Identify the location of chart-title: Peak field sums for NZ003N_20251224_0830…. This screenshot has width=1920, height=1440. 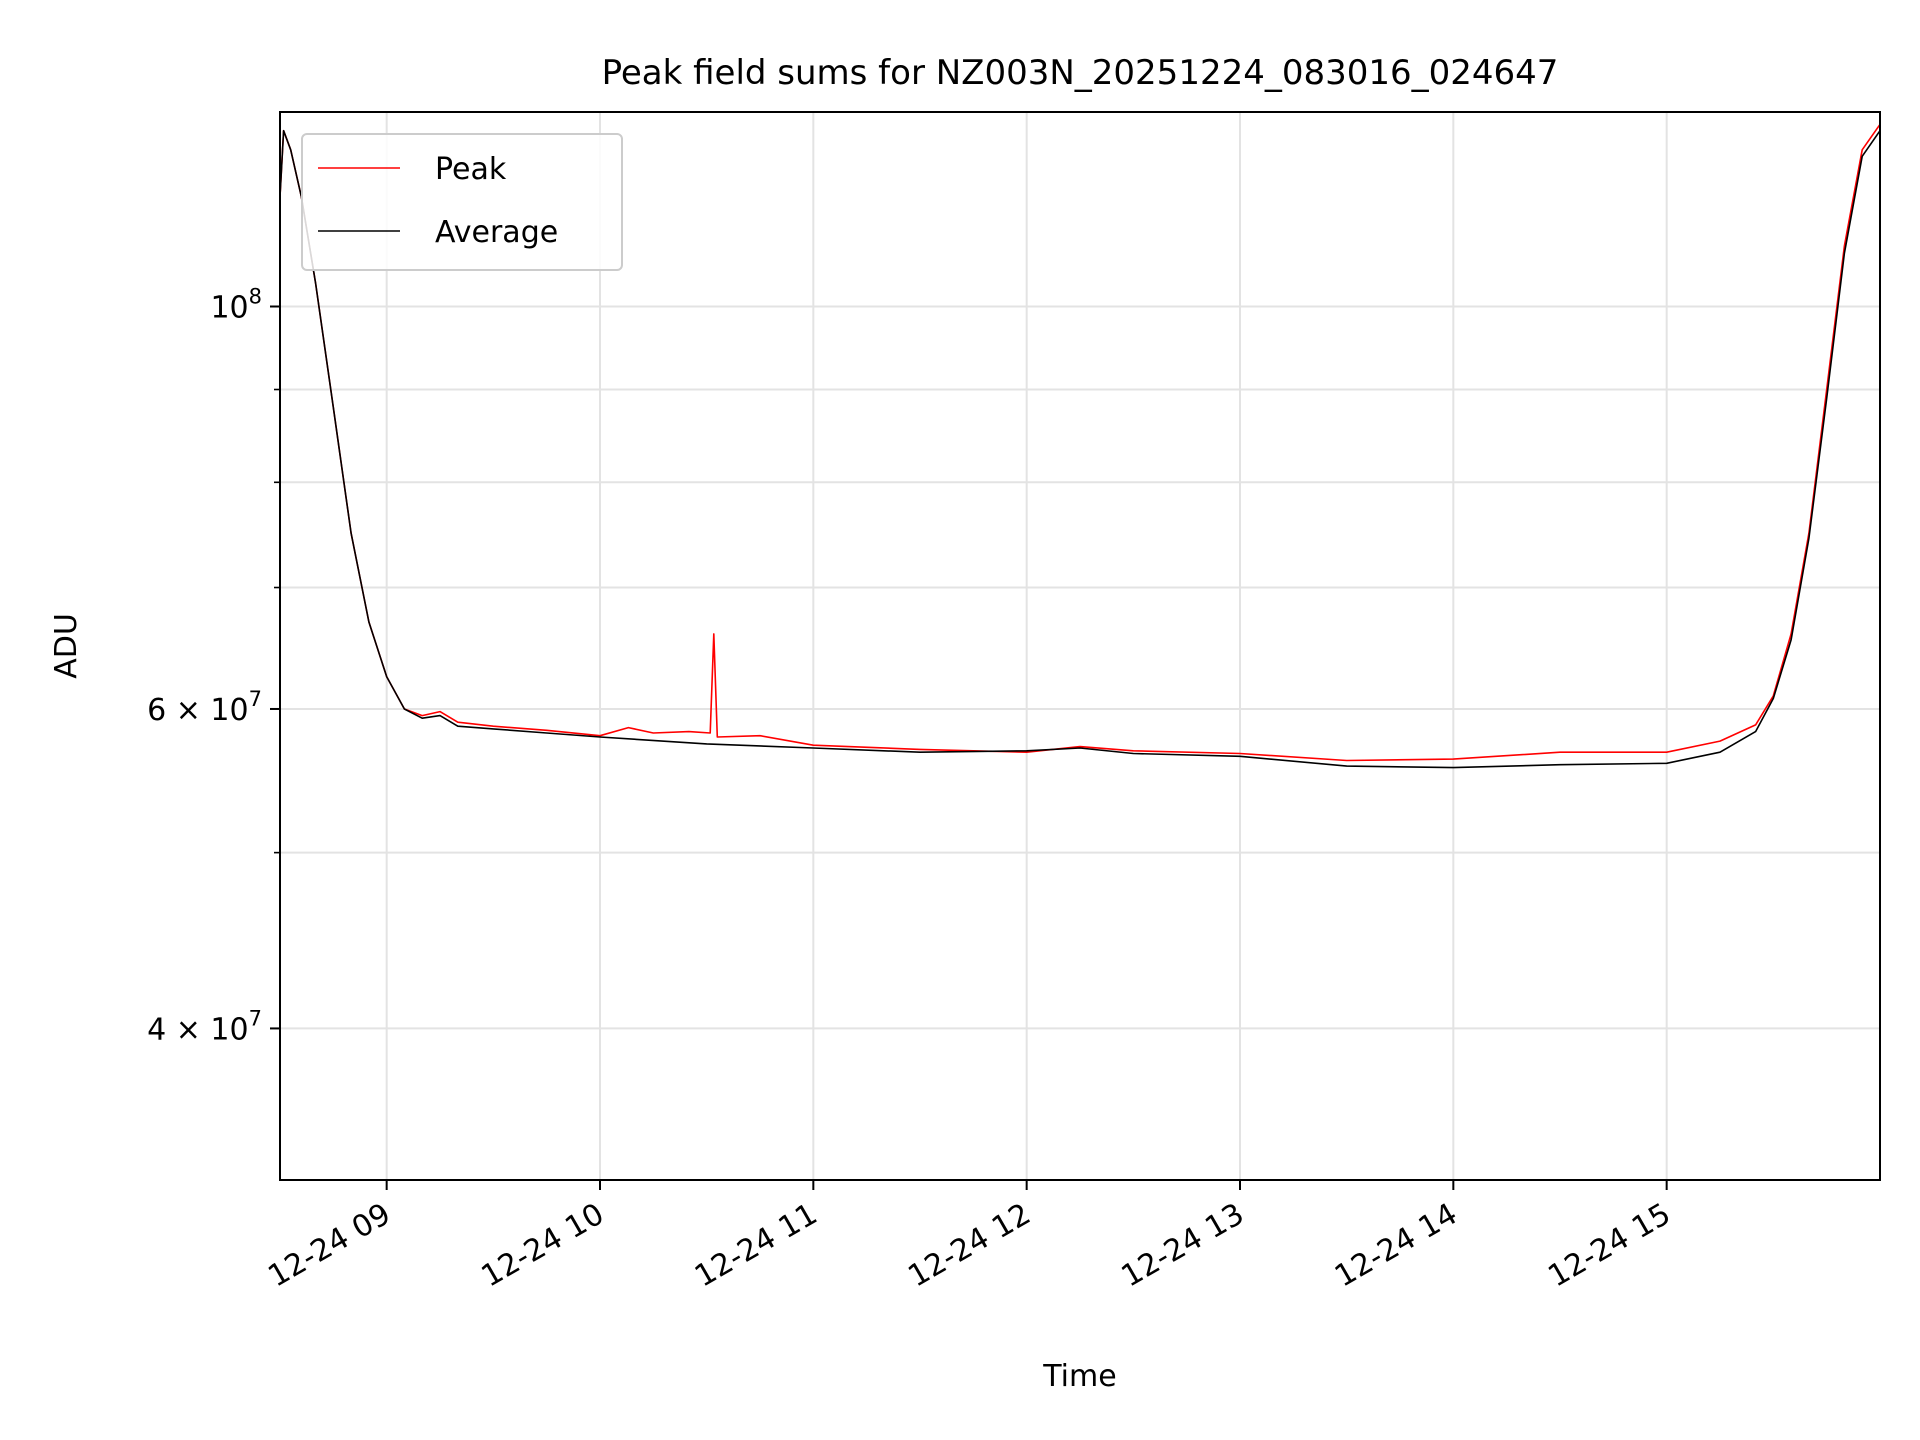
(1080, 73).